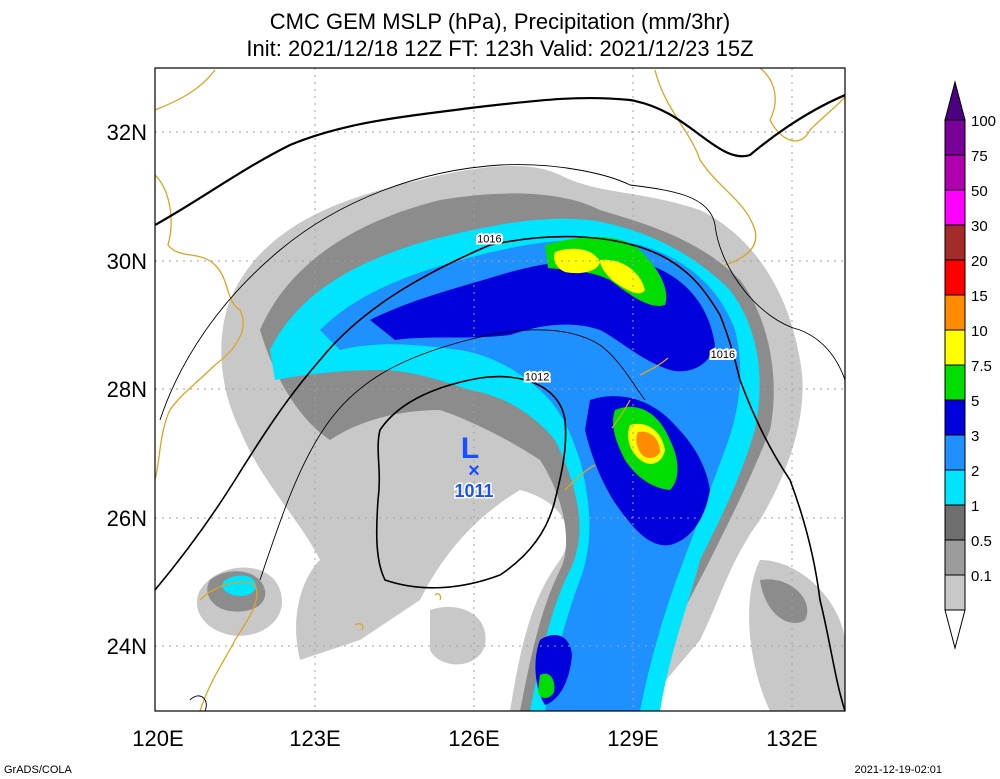  I want to click on colorbar-top-arrow, so click(955, 100).